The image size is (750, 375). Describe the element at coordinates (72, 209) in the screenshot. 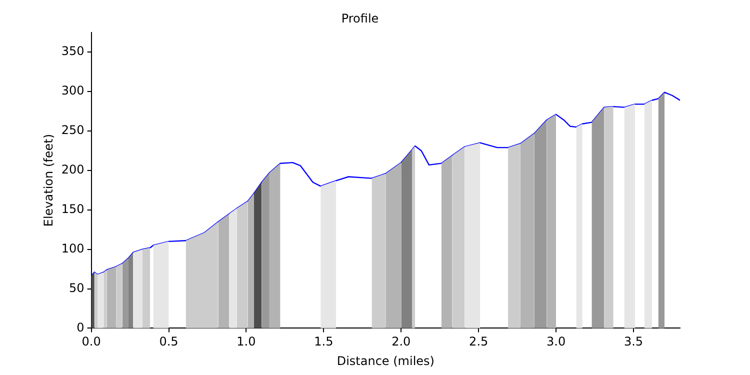

I see `y-tick-label: 150` at that location.